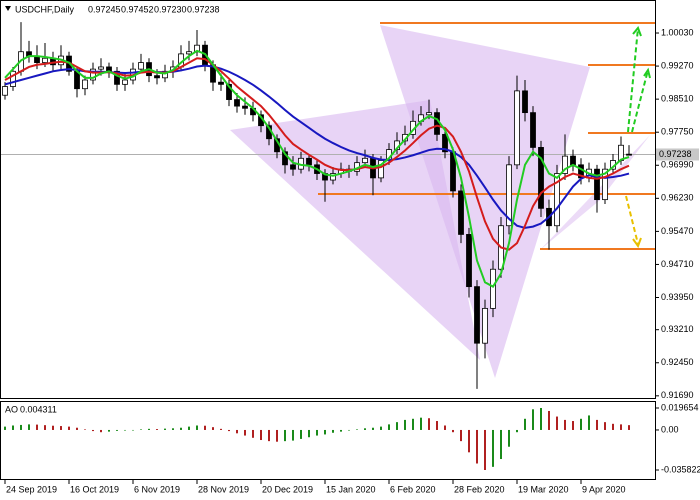 This screenshot has width=700, height=500. I want to click on y-tick-label: 0.91690, so click(677, 395).